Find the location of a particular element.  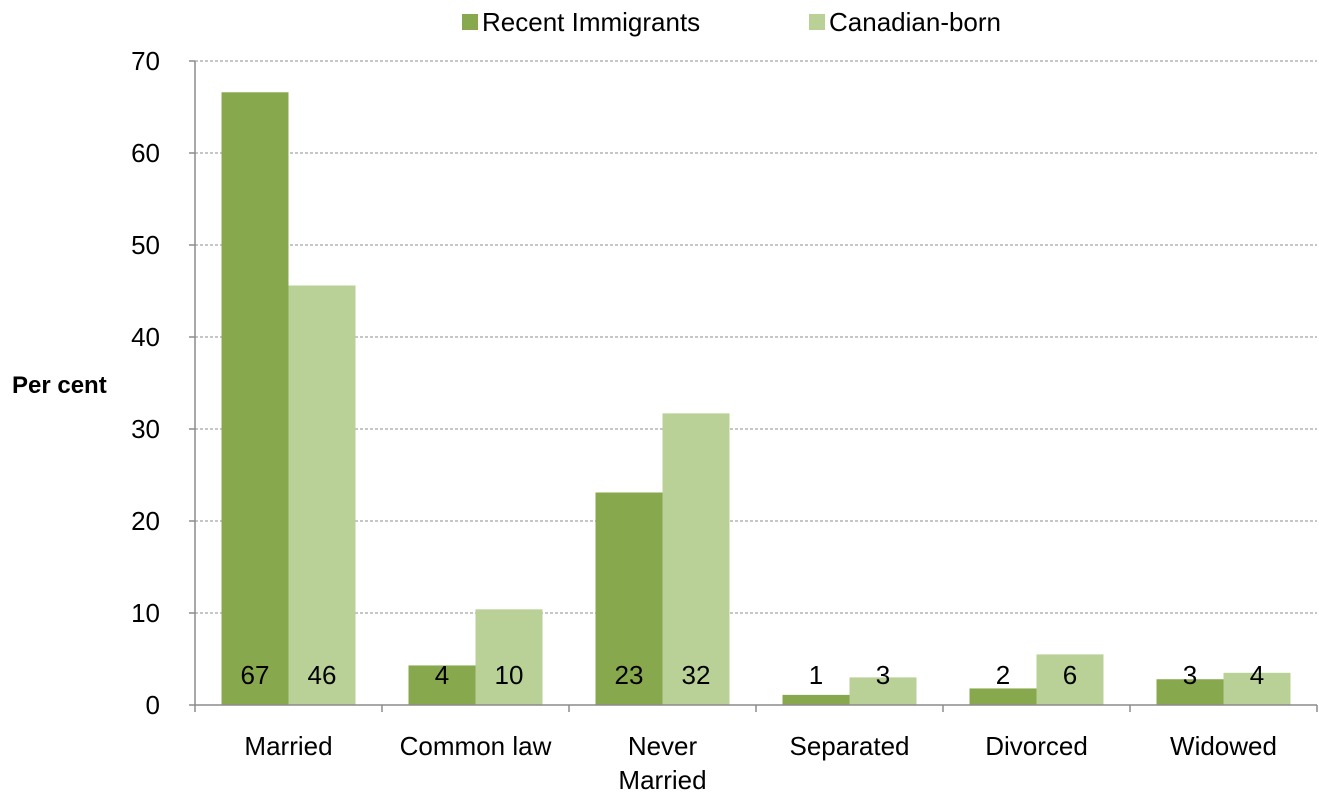

category-label: Never Married is located at coordinates (662, 763).